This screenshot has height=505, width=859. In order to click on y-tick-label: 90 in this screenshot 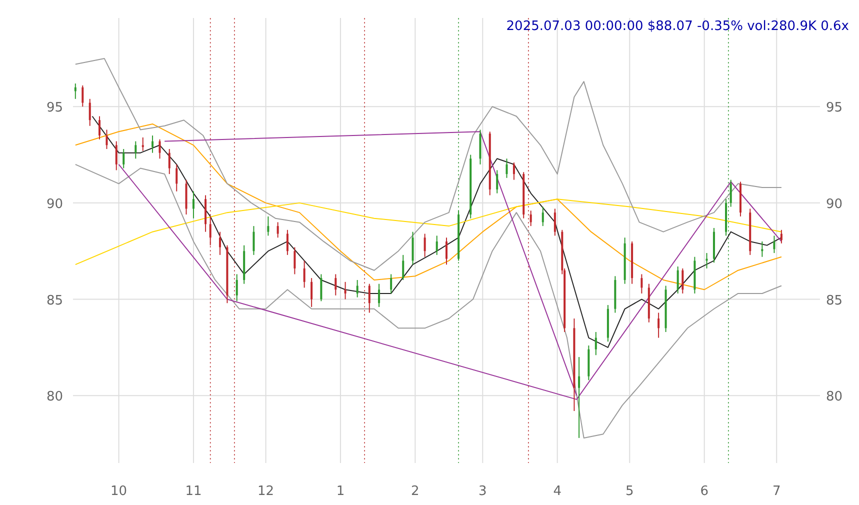, I will do `click(54, 204)`.